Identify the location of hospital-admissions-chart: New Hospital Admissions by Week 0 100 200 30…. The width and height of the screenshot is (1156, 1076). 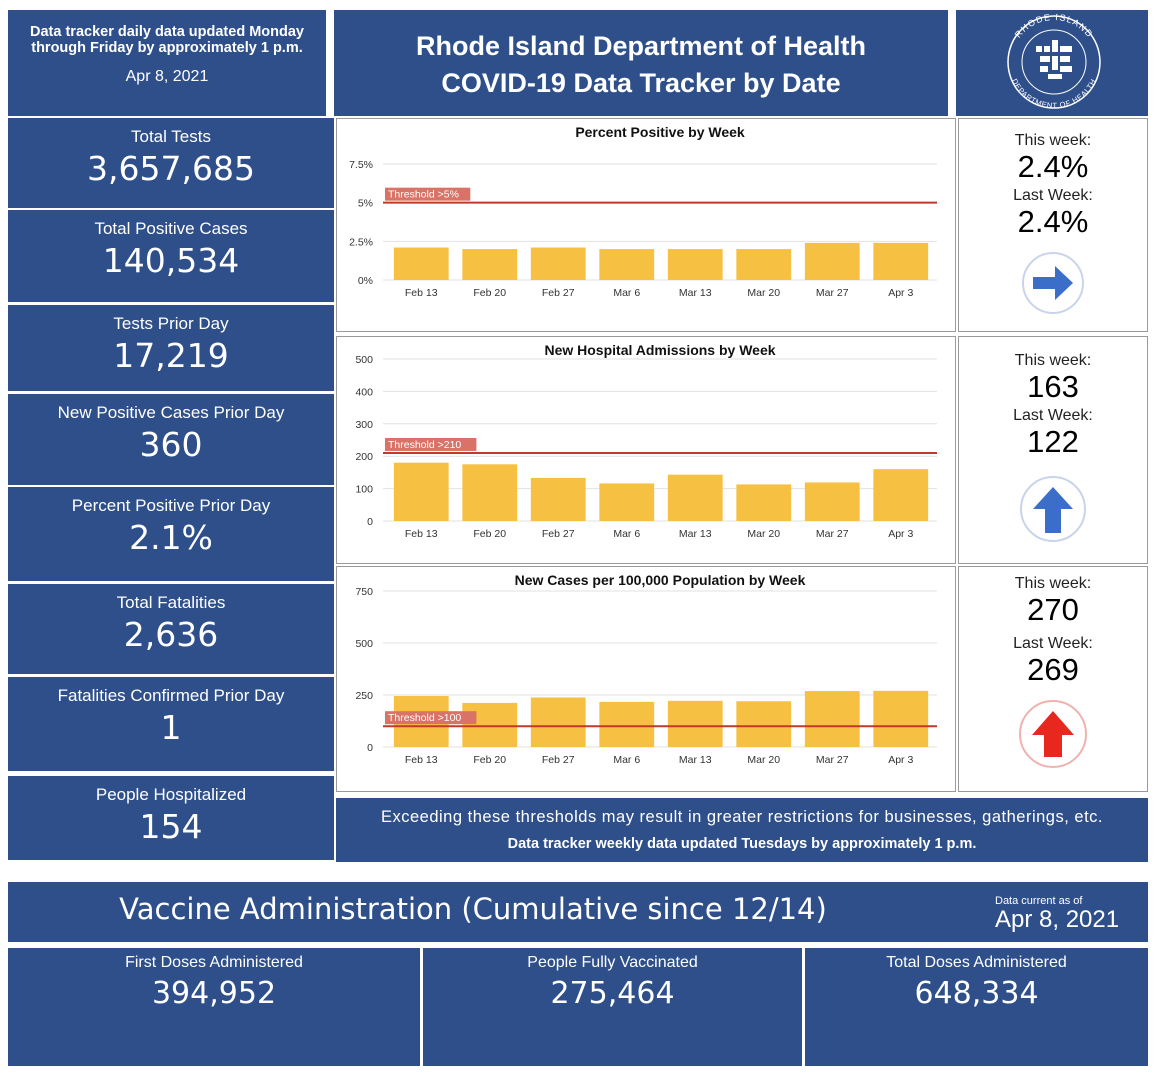
(646, 441).